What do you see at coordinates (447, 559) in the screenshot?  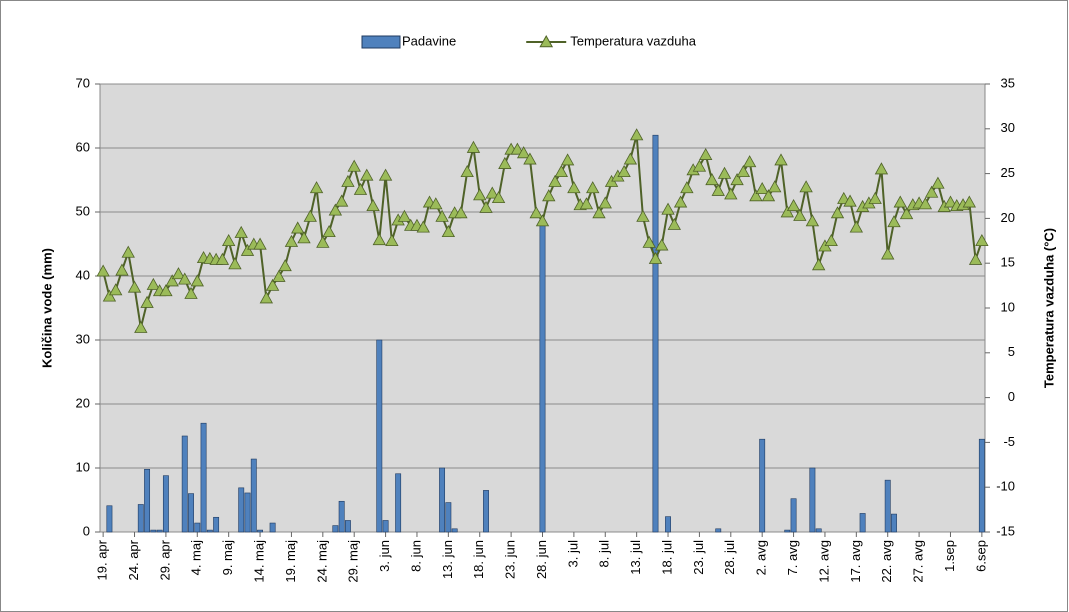 I see `x-tick-label: 13. jun` at bounding box center [447, 559].